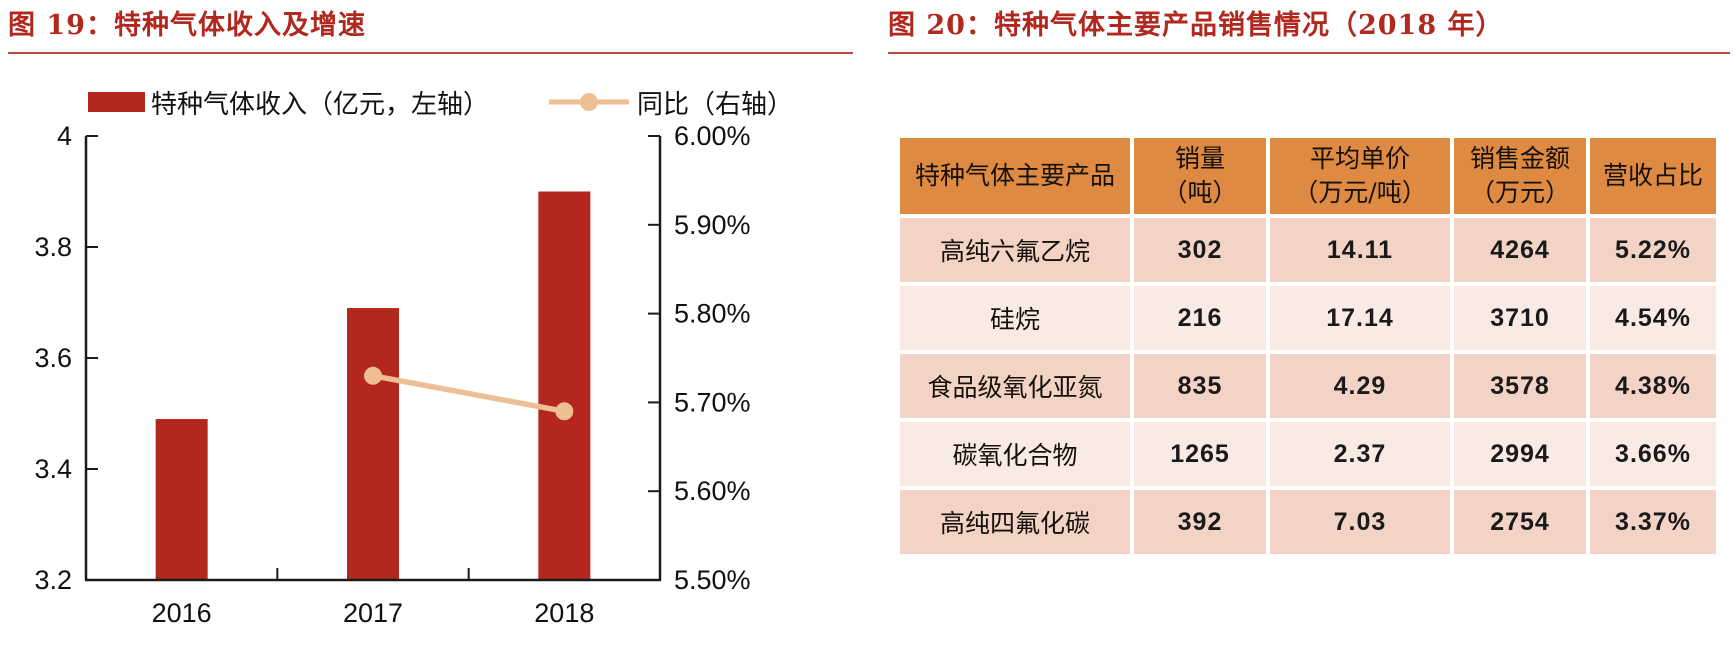  What do you see at coordinates (53, 358) in the screenshot?
I see `left-axis-tick-label: 3.6` at bounding box center [53, 358].